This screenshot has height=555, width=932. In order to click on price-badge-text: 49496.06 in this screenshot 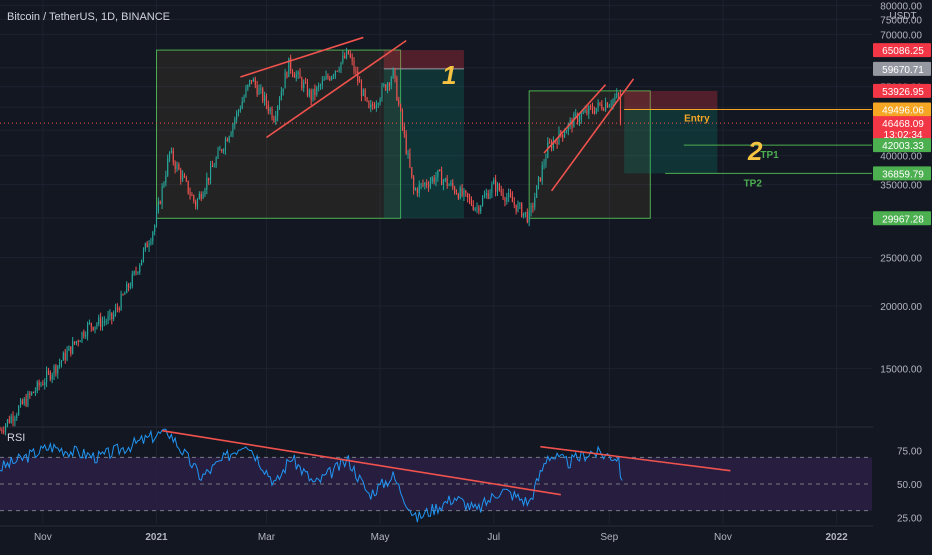, I will do `click(903, 110)`.